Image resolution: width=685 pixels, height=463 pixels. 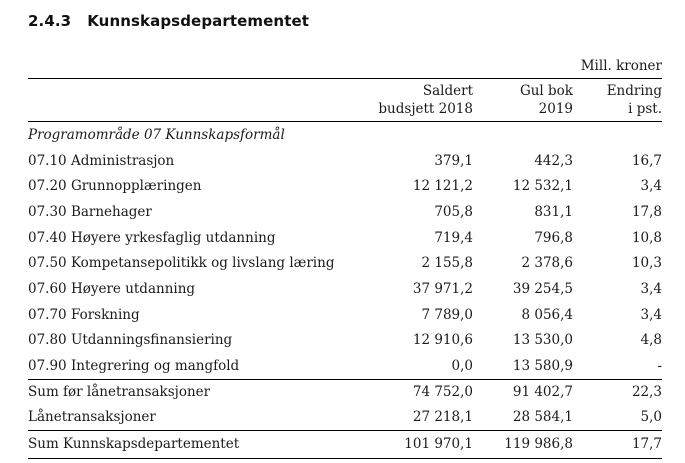 What do you see at coordinates (651, 340) in the screenshot?
I see `cell-endring-pst: 4,8` at bounding box center [651, 340].